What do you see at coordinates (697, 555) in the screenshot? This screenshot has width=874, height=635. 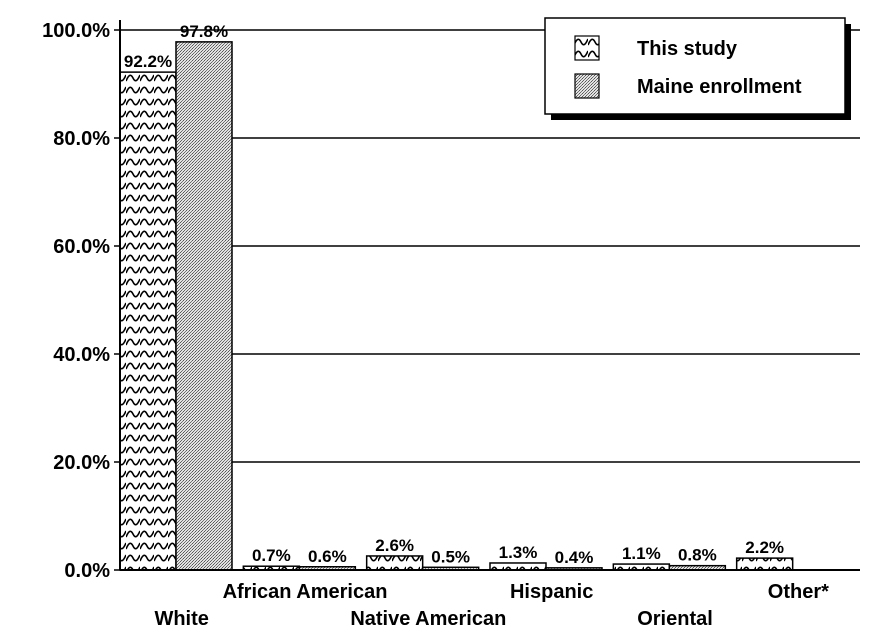 I see `bar-value-label: 0.8%` at bounding box center [697, 555].